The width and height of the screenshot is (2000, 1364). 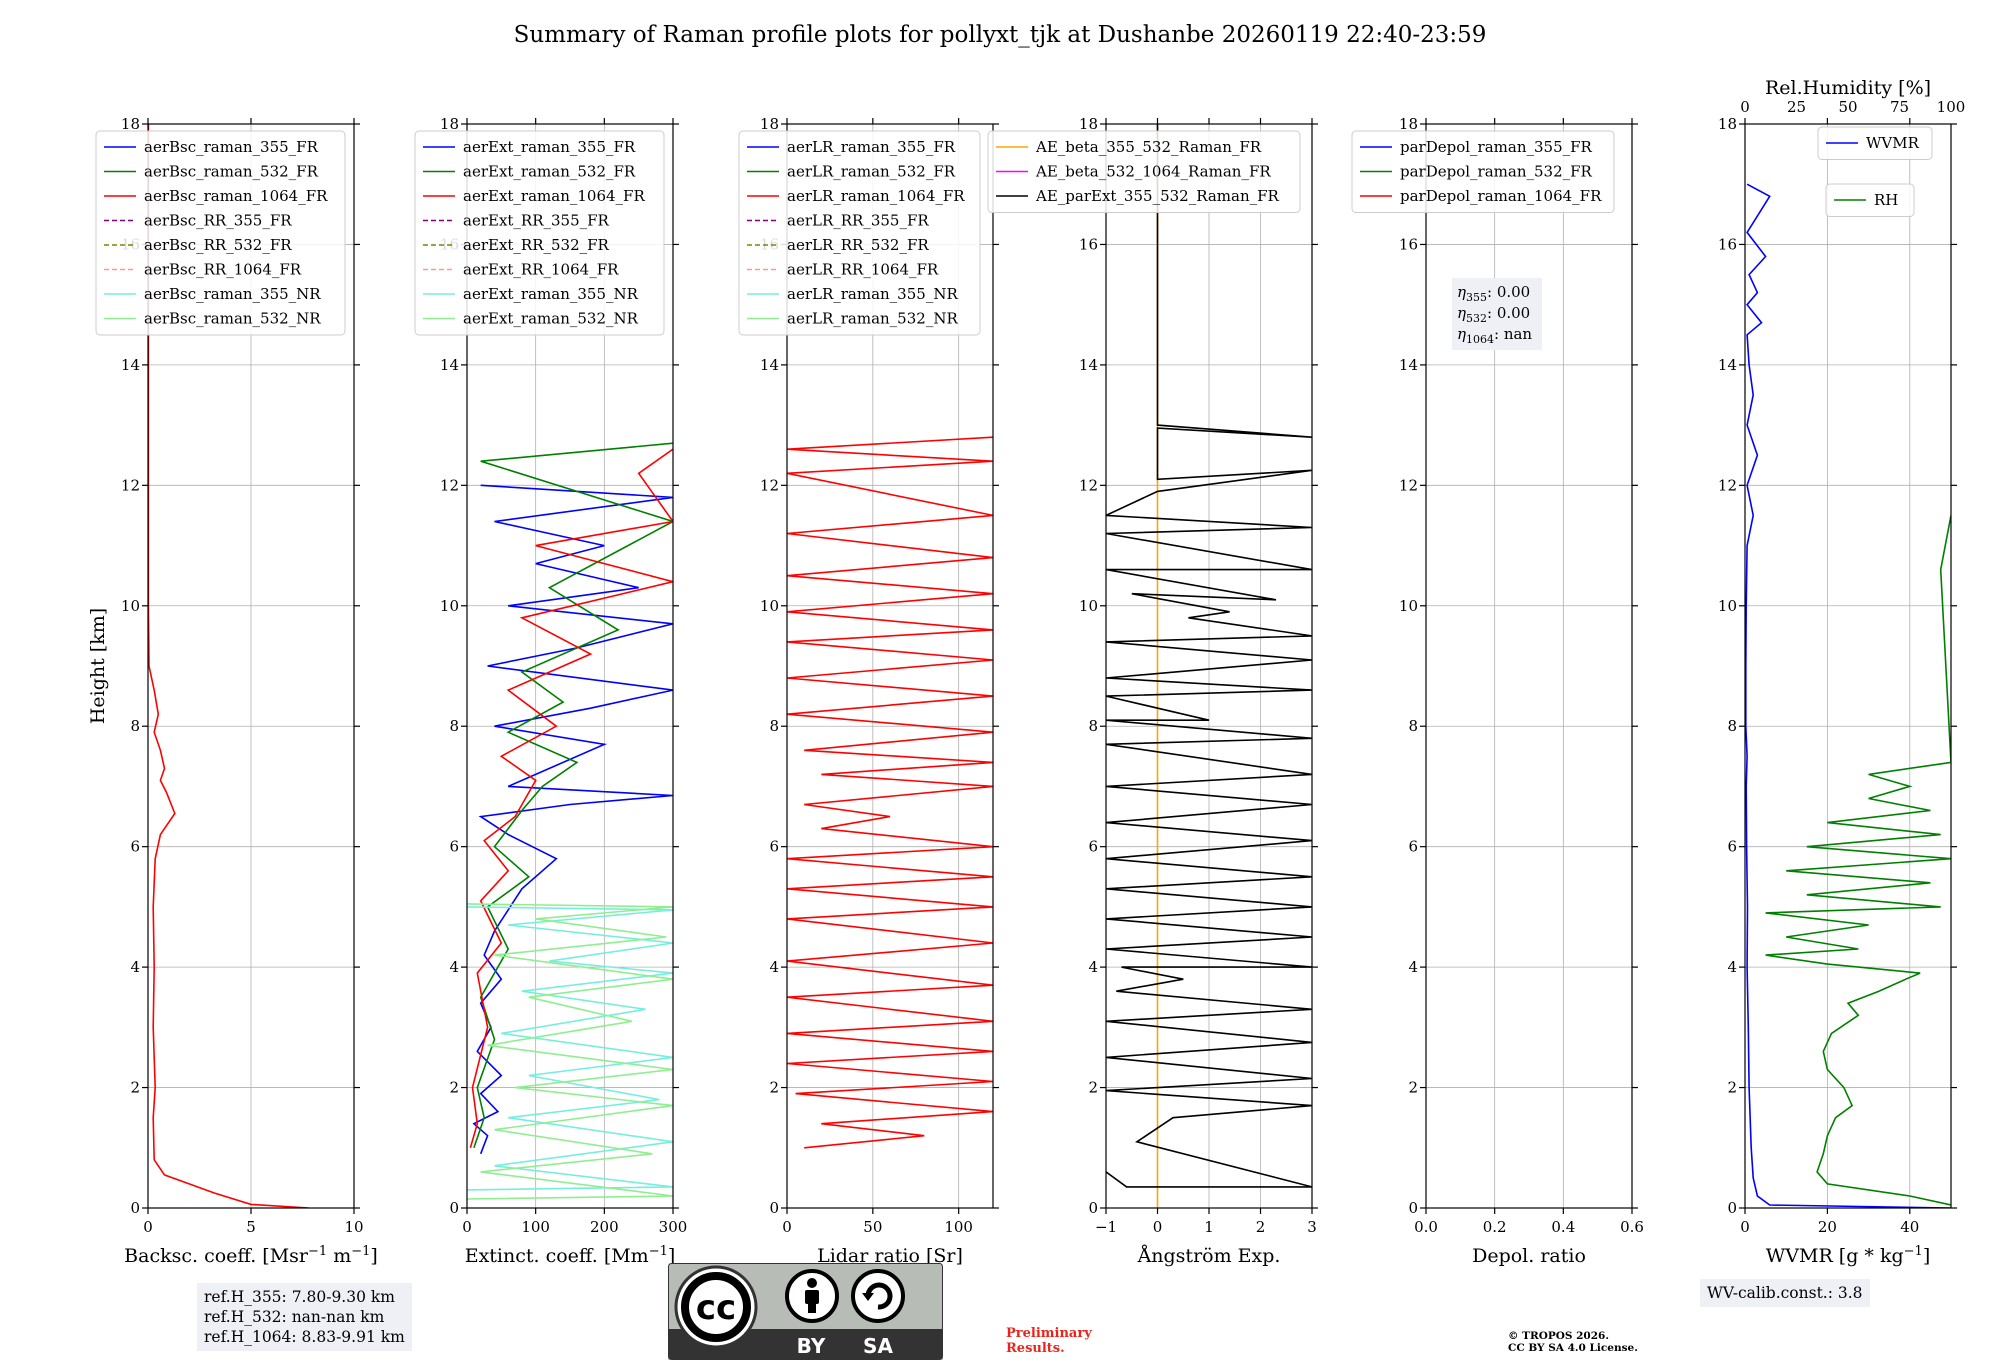 I want to click on top-x-tick-label: 25, so click(x=1796, y=107).